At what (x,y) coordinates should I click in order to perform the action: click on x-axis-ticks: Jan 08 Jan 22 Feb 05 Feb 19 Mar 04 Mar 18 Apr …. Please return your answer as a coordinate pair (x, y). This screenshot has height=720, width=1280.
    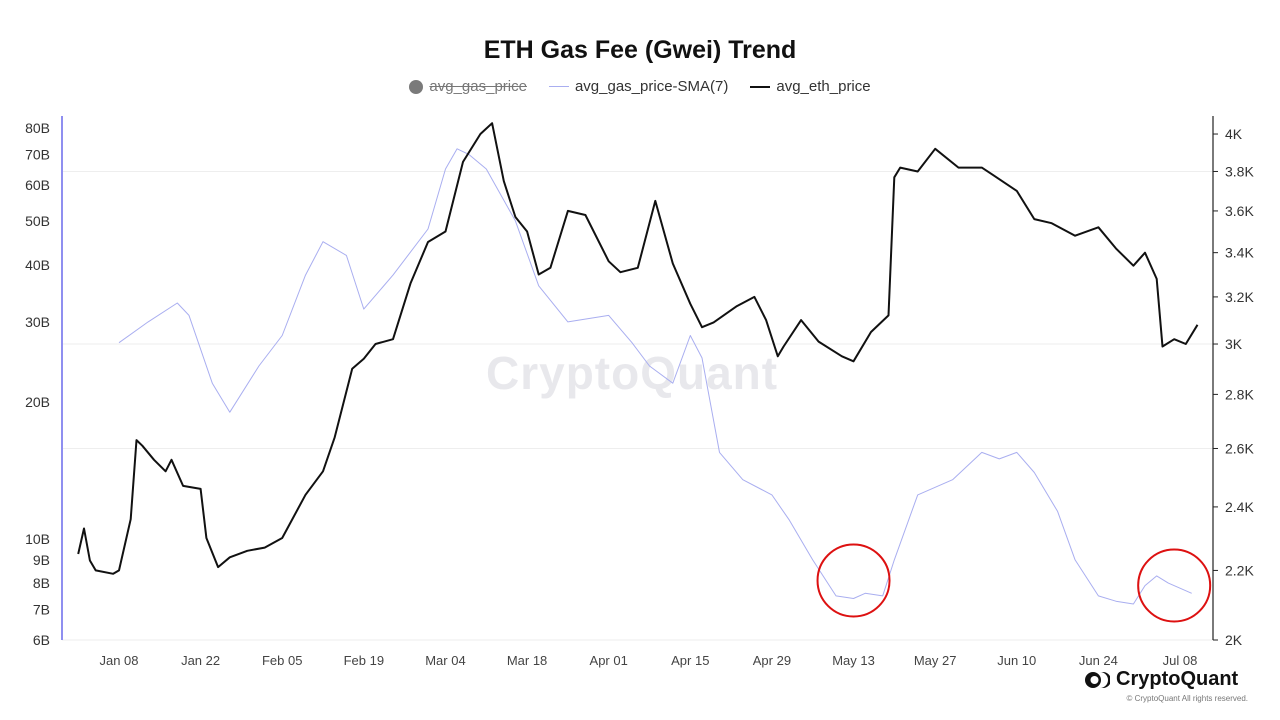
    Looking at the image, I should click on (648, 660).